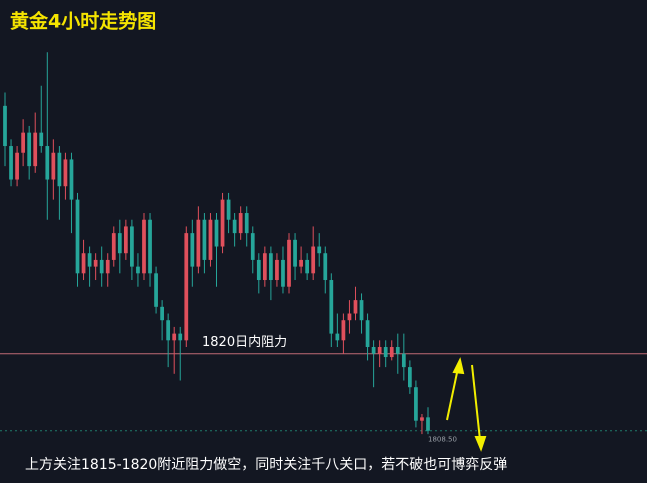 The image size is (647, 483). What do you see at coordinates (442, 440) in the screenshot?
I see `last-price-label: 1808.50` at bounding box center [442, 440].